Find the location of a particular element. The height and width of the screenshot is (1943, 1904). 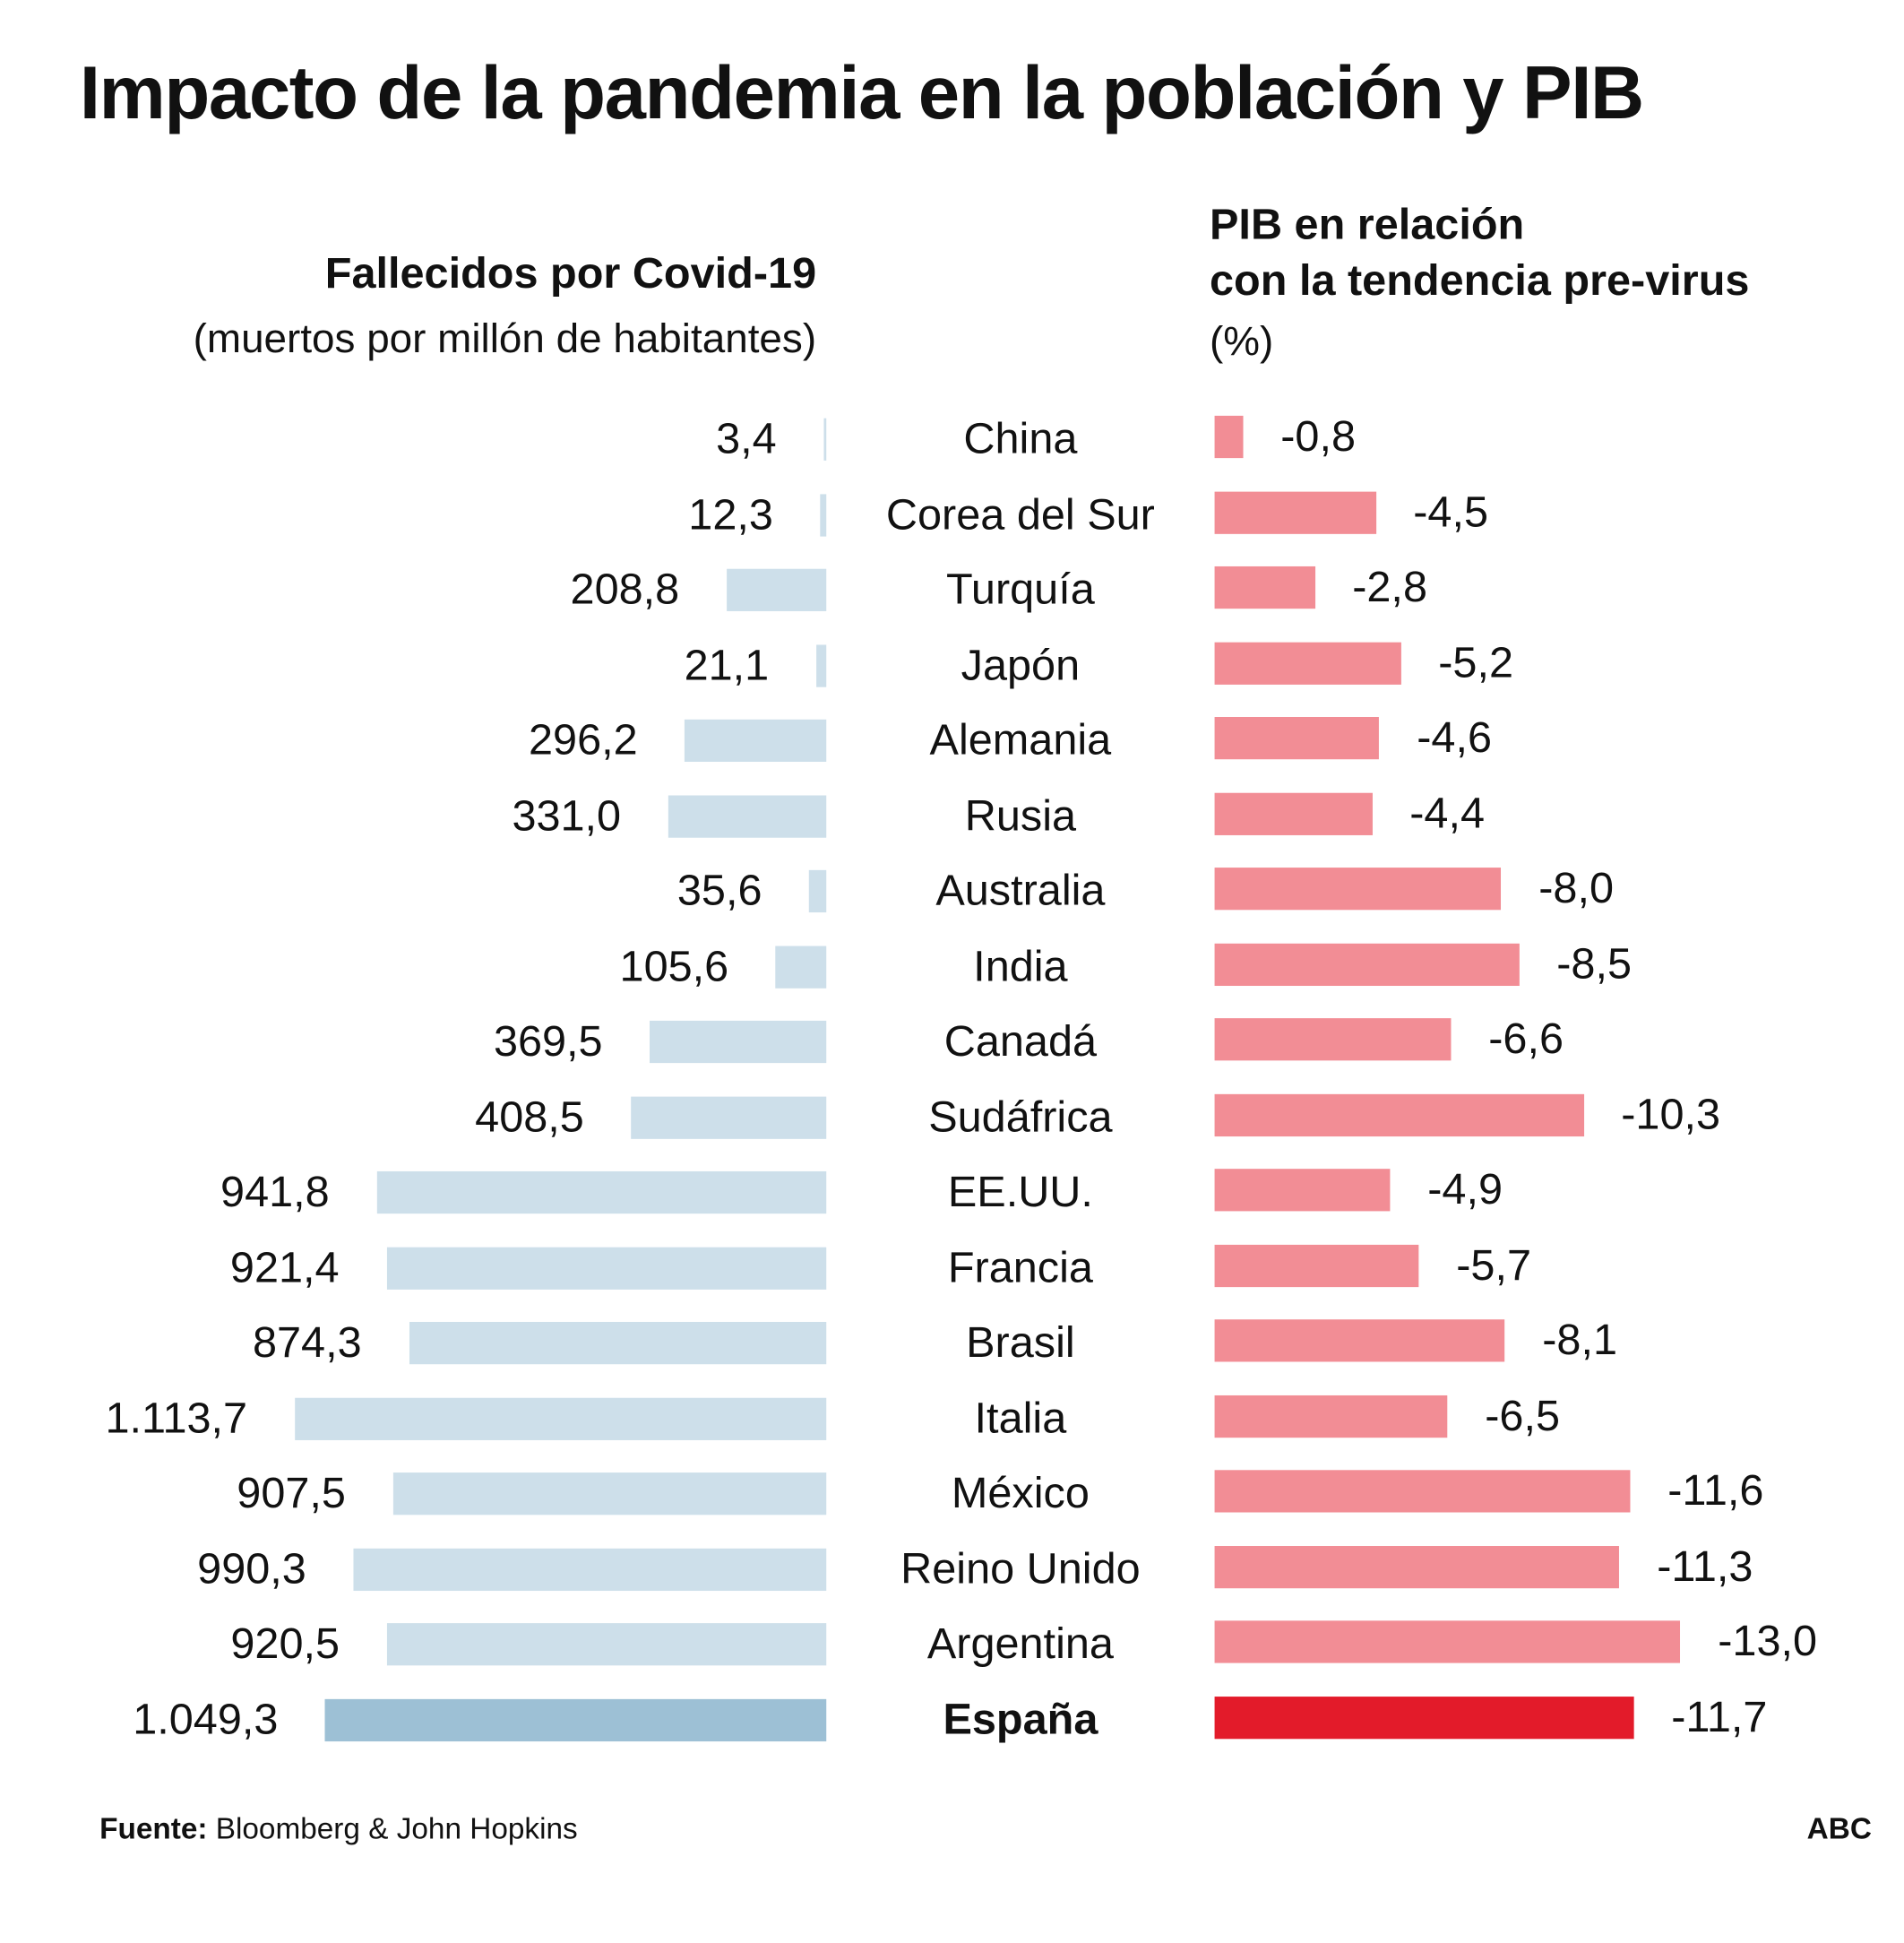

source-label: Fuente: is located at coordinates (153, 1829).